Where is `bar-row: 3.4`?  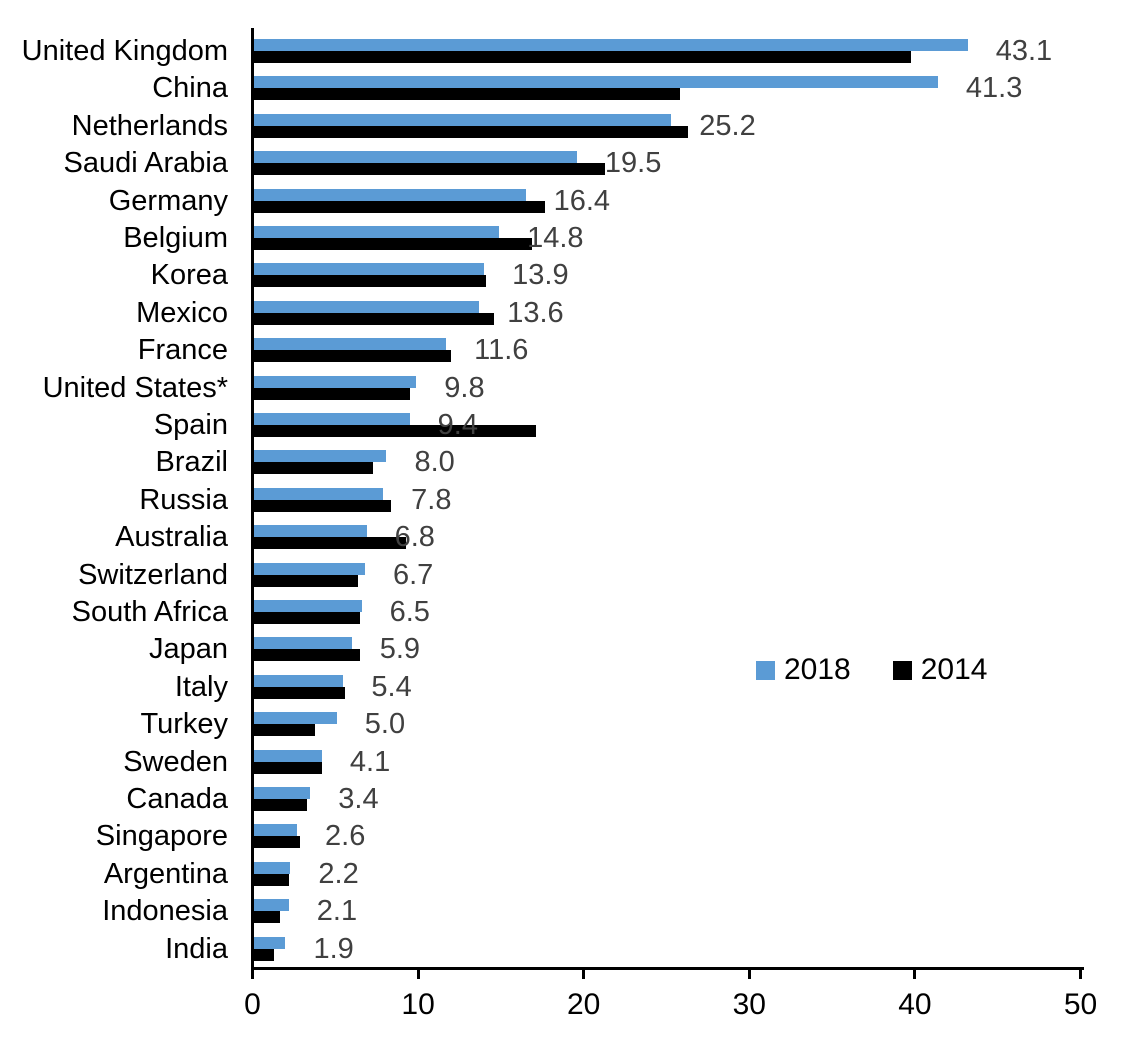
bar-row: 3.4 is located at coordinates (684, 799).